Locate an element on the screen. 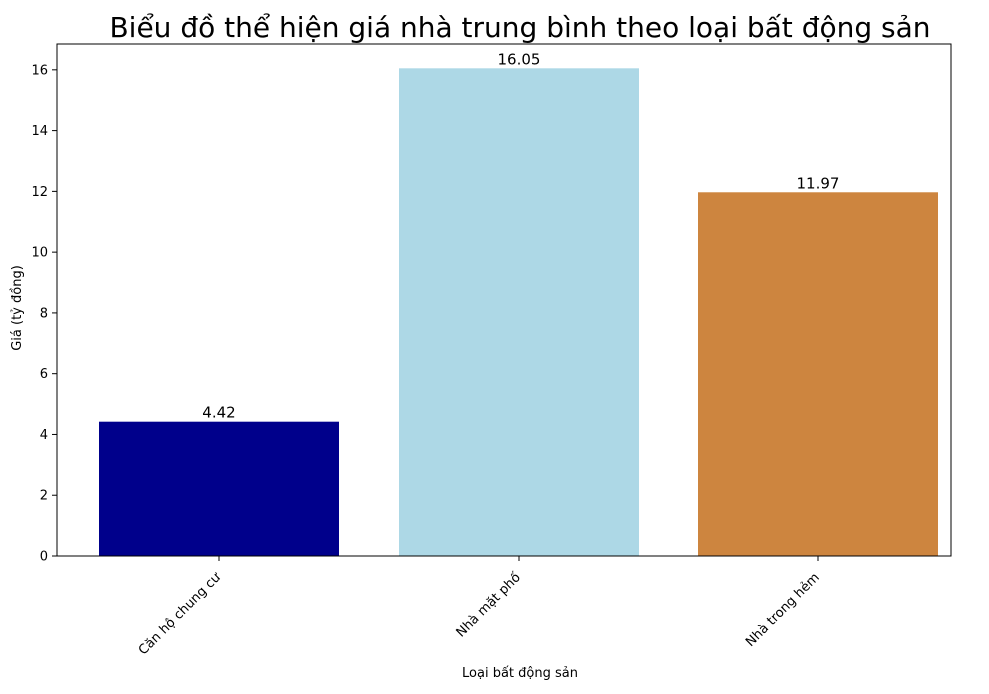 This screenshot has width=989, height=694. x-tick-label-1: Căn hộ chung cư is located at coordinates (180, 614).